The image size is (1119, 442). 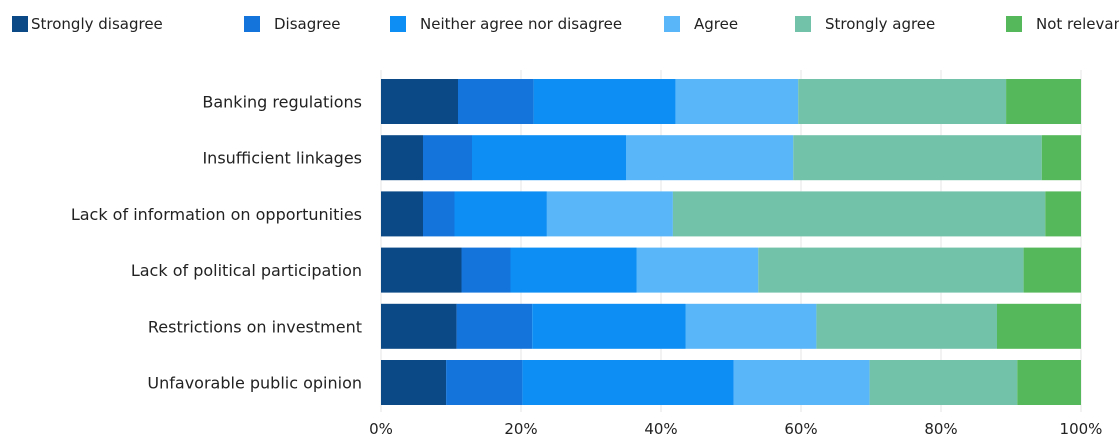 What do you see at coordinates (880, 24) in the screenshot?
I see `legend-label: Strongly agree` at bounding box center [880, 24].